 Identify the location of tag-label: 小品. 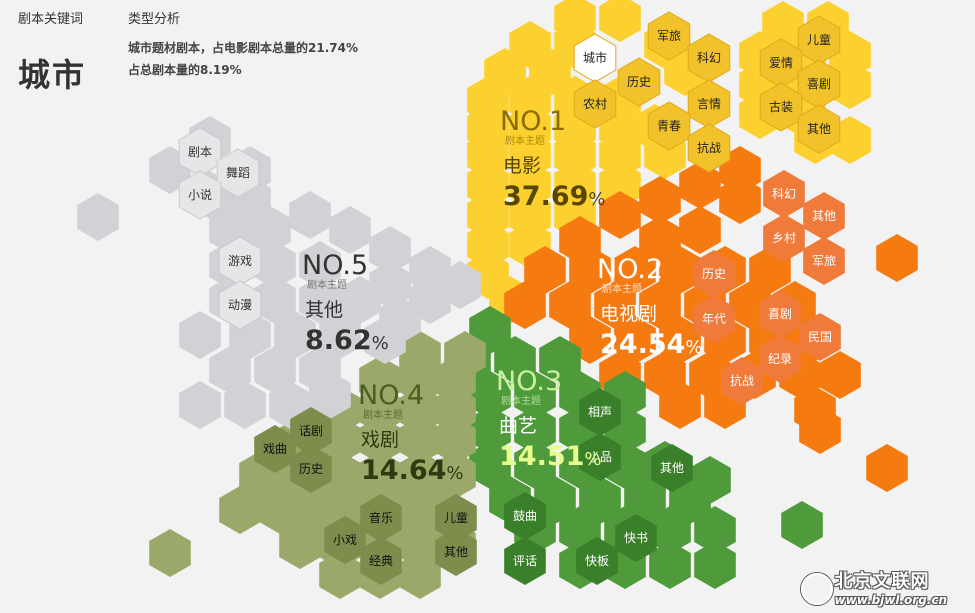
(600, 457).